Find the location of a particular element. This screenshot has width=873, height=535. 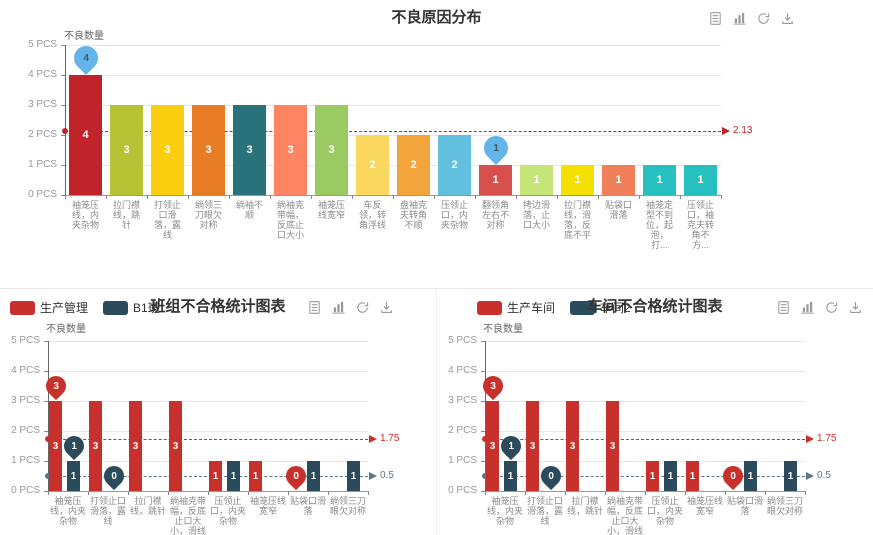

y-axis-name: 不良数量 is located at coordinates (503, 329).